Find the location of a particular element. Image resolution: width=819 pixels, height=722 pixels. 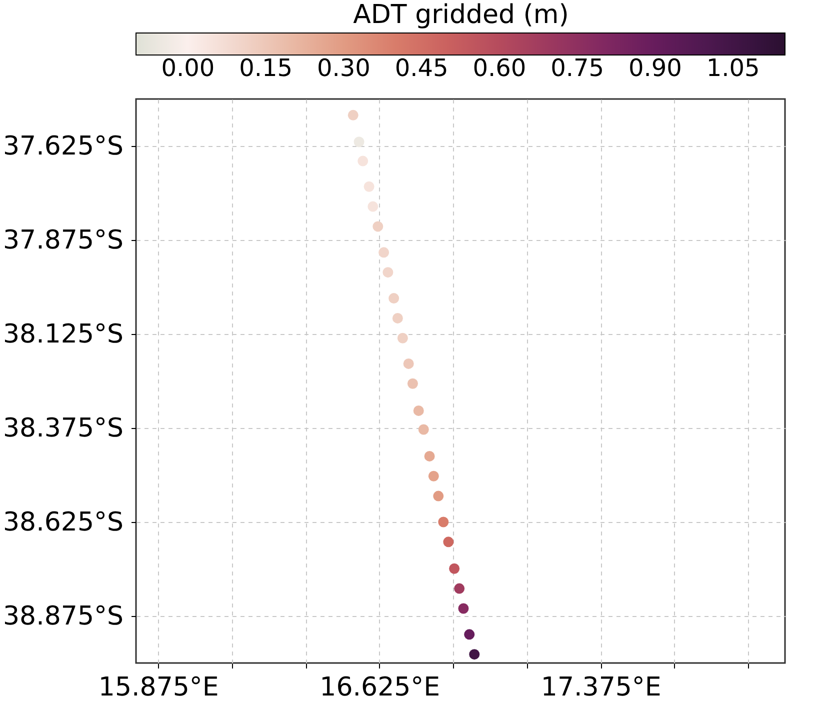

color-bar-label: 0.30 is located at coordinates (343, 68).